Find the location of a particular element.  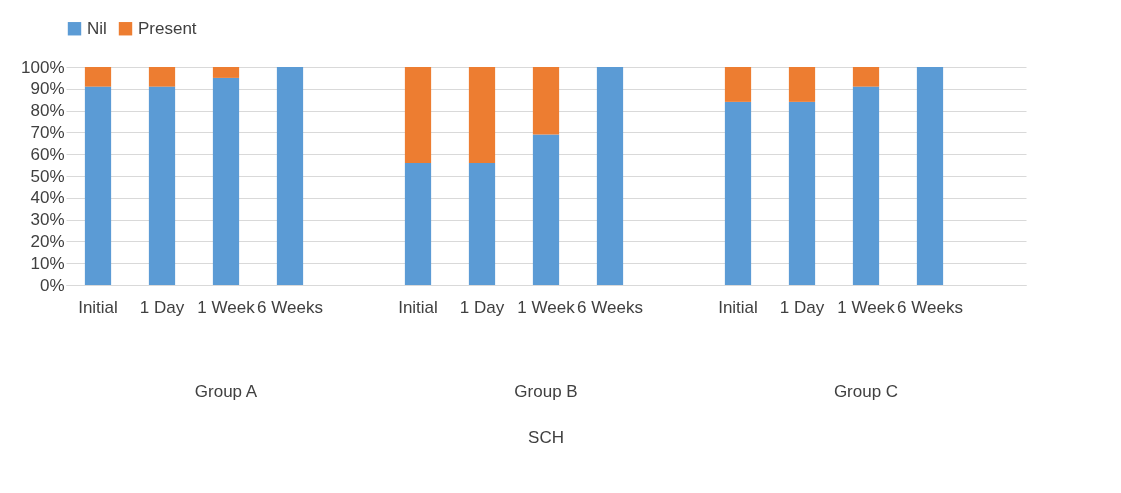

y-tick-label: 60% is located at coordinates (47, 154).